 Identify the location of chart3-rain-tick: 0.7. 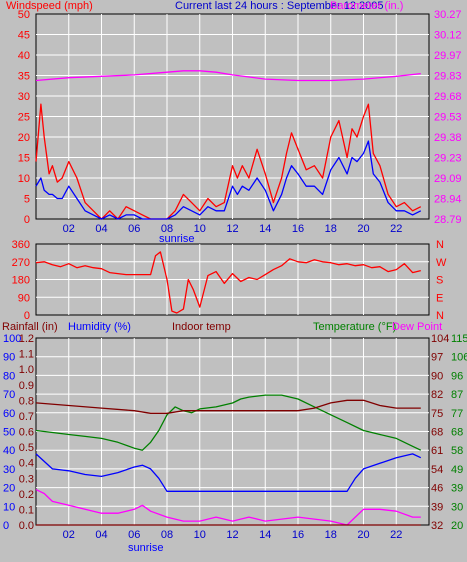
(26, 417).